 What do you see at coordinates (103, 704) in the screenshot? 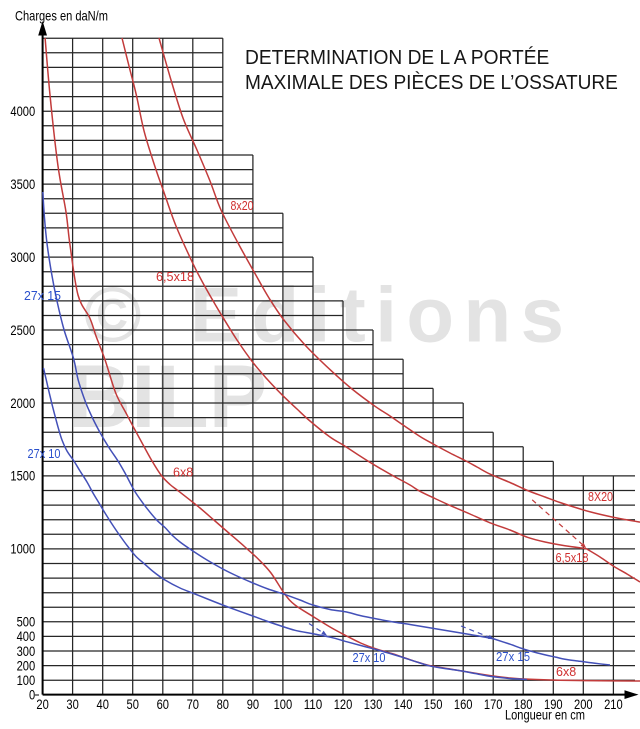
I see `svg-text: 40` at bounding box center [103, 704].